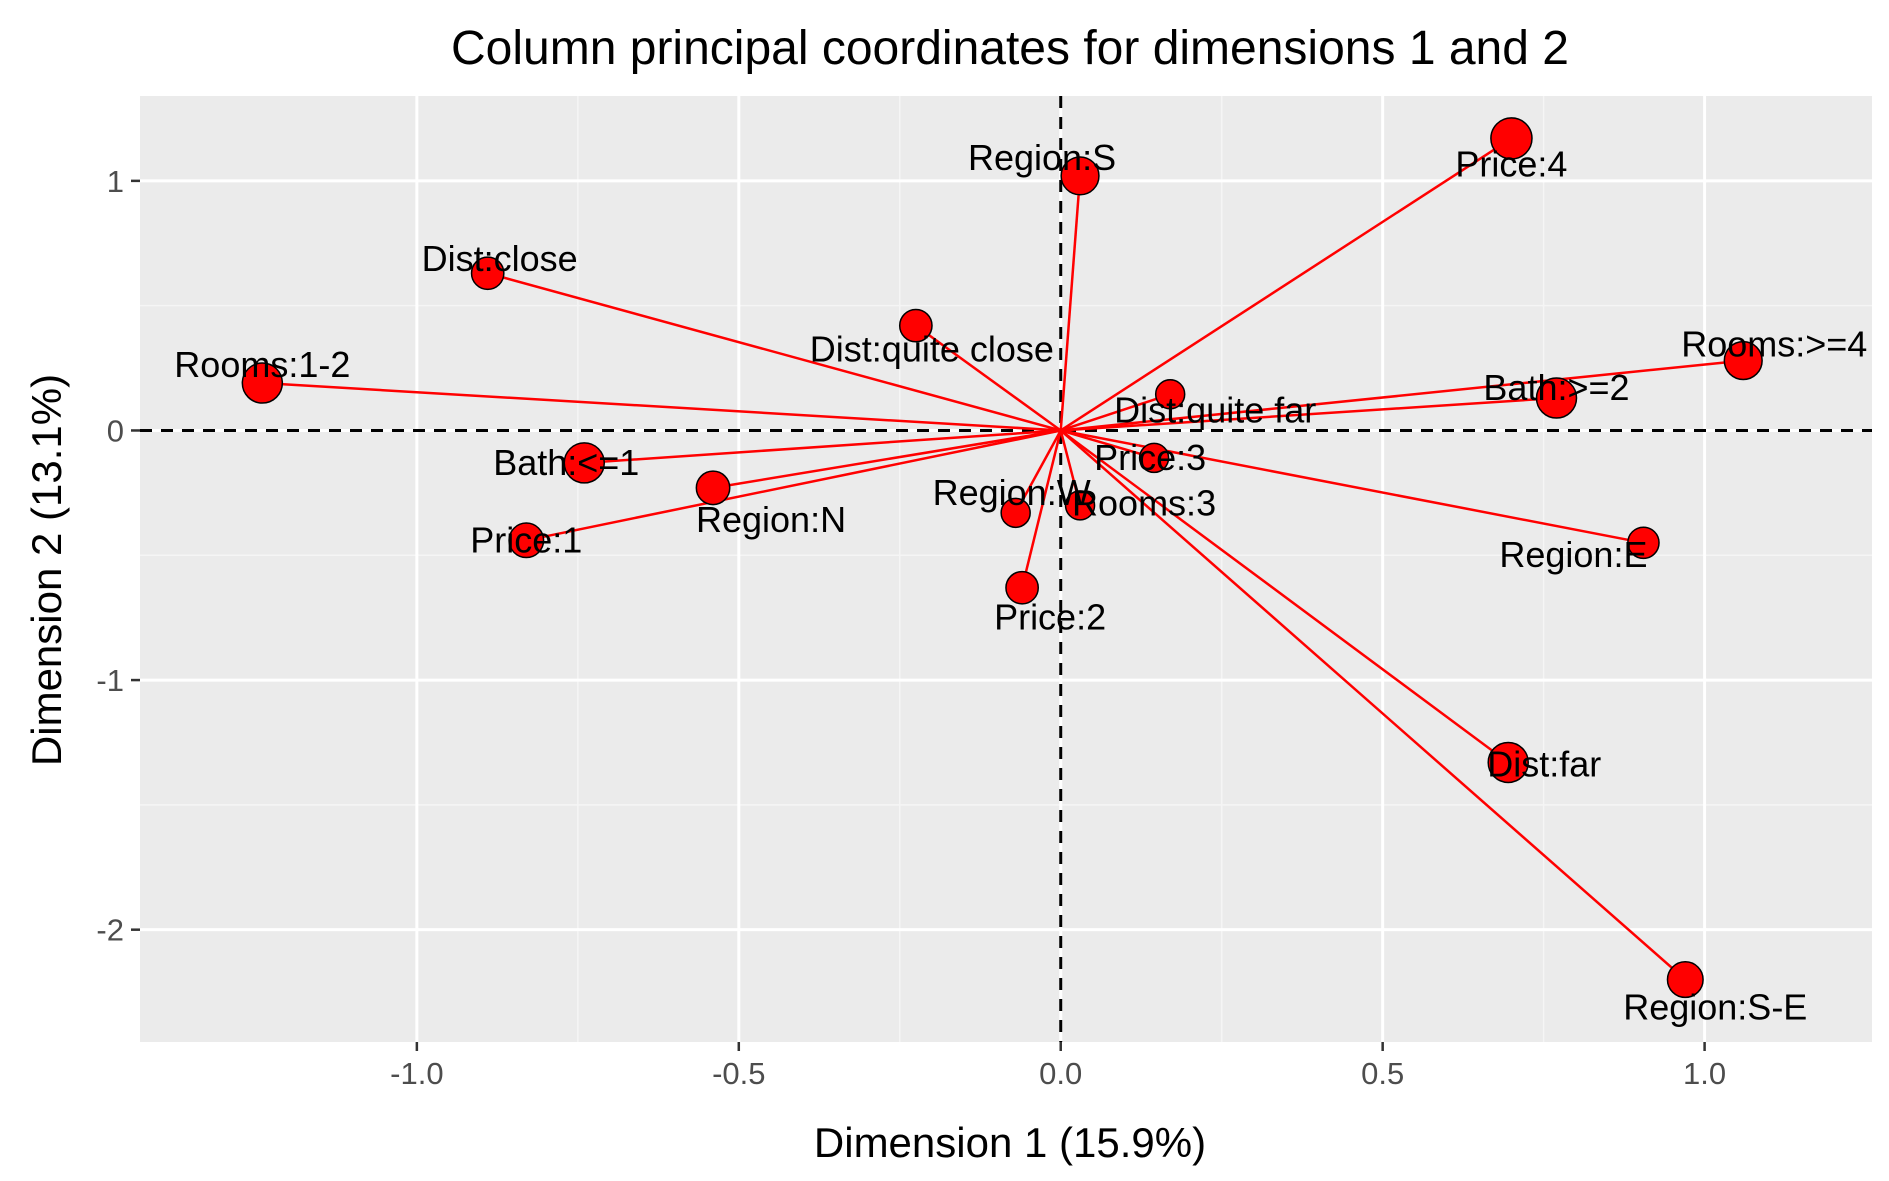 Image resolution: width=1889 pixels, height=1181 pixels. Describe the element at coordinates (988, 378) in the screenshot. I see `vector-Dist:quite close` at that location.